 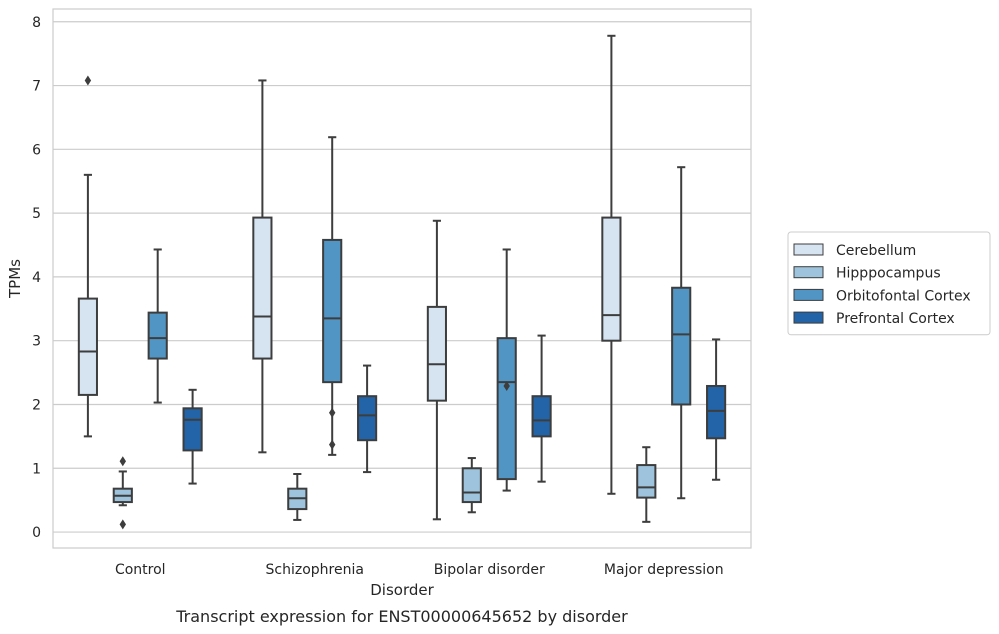 I want to click on legend-entry-label: Hipppocampus, so click(x=888, y=274).